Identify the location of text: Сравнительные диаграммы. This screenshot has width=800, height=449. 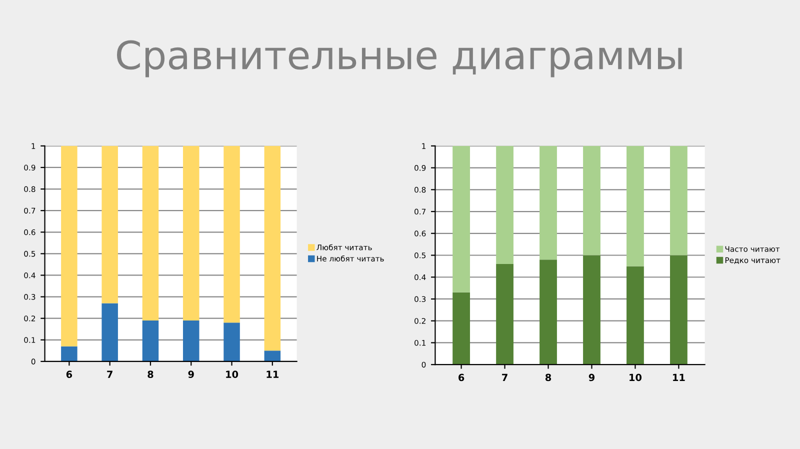
(399, 59).